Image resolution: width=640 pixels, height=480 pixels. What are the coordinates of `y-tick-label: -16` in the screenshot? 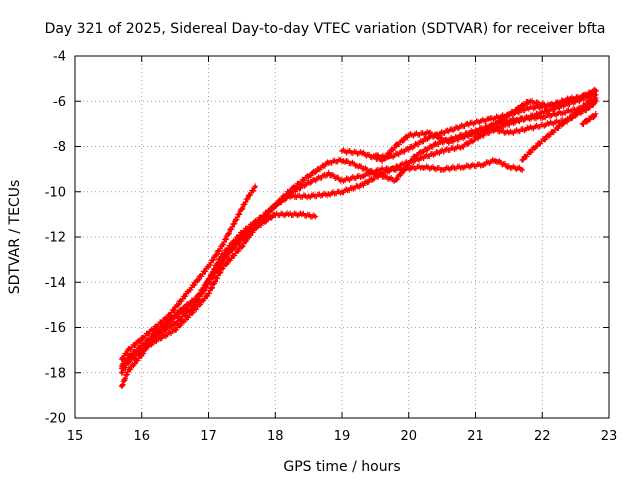 It's located at (55, 328).